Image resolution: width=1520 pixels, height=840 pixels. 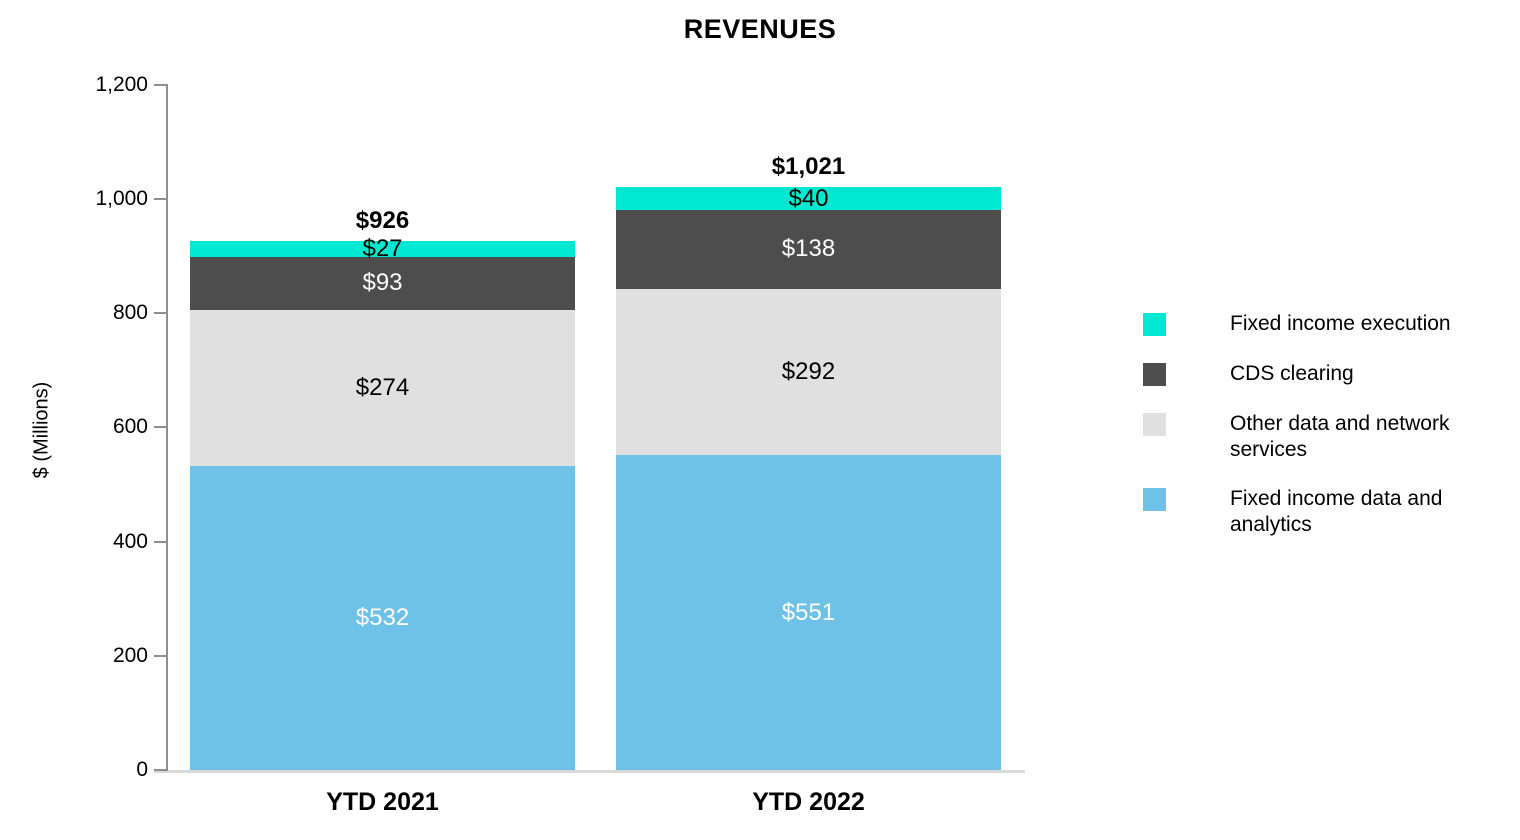 What do you see at coordinates (142, 769) in the screenshot?
I see `y-tick-label: 0` at bounding box center [142, 769].